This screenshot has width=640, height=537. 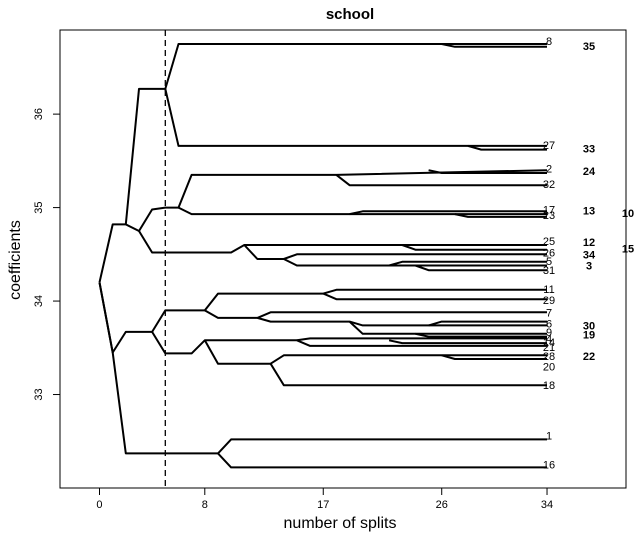 I want to click on leaf-label: 29, so click(x=549, y=301).